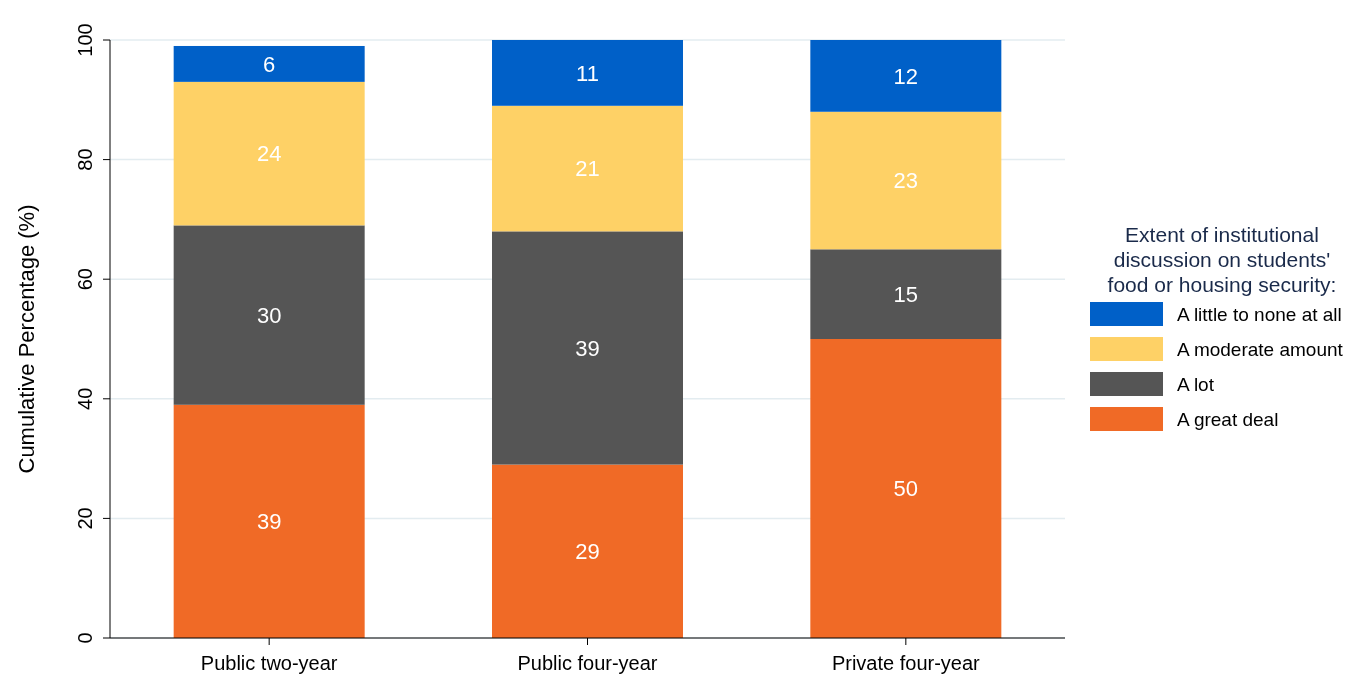  I want to click on y-tick-label: 0, so click(85, 638).